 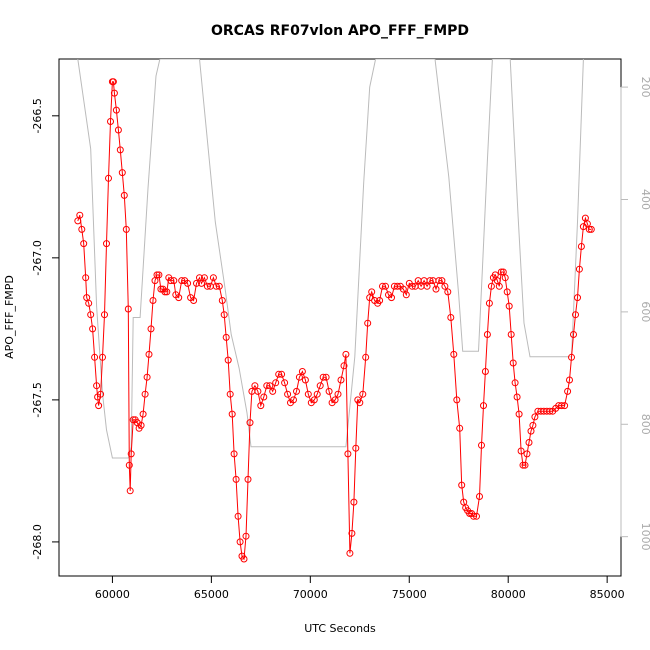 I want to click on y2-tick-label: 800, so click(x=644, y=424).